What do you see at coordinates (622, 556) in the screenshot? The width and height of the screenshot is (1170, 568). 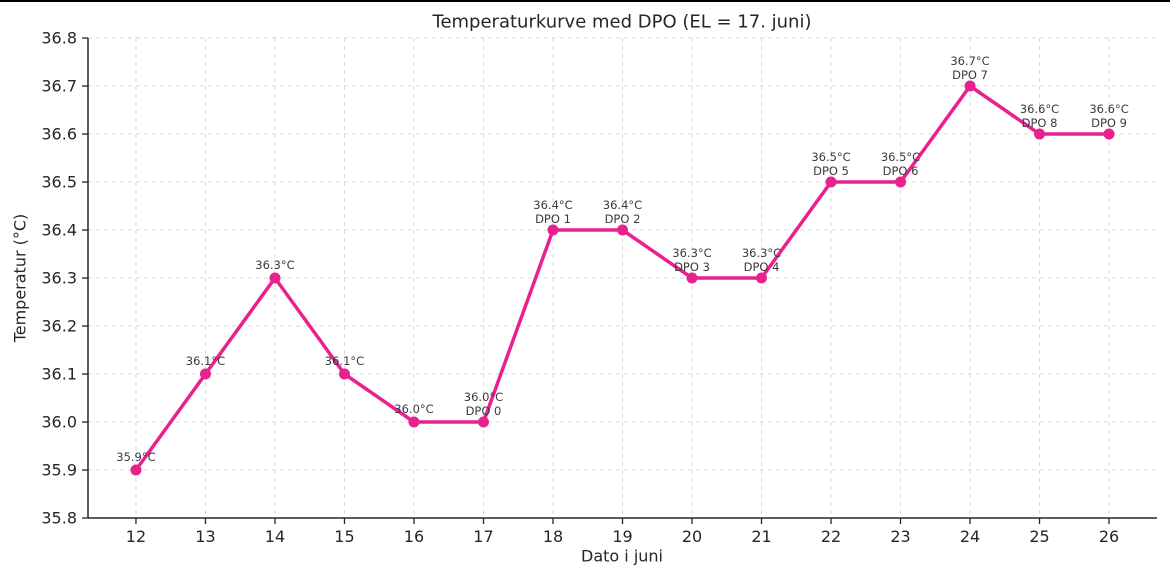 I see `x-axis-label: Dato i juni` at bounding box center [622, 556].